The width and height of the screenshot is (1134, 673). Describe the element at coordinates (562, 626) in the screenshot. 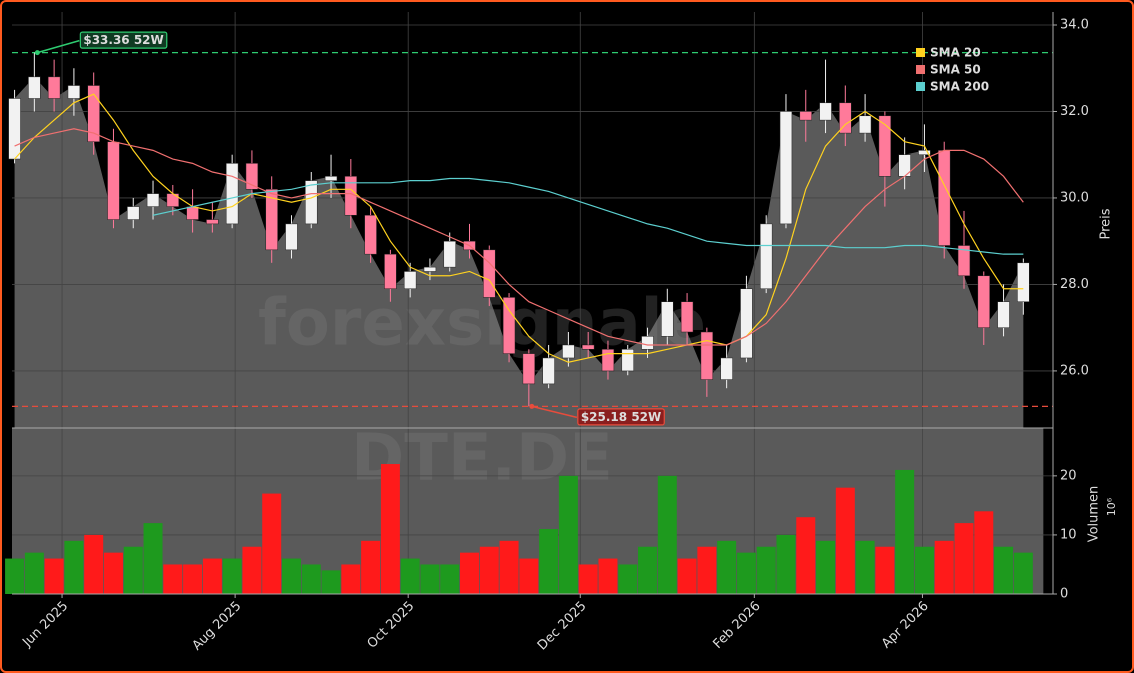

I see `x-tick-label: Dec 2025` at that location.